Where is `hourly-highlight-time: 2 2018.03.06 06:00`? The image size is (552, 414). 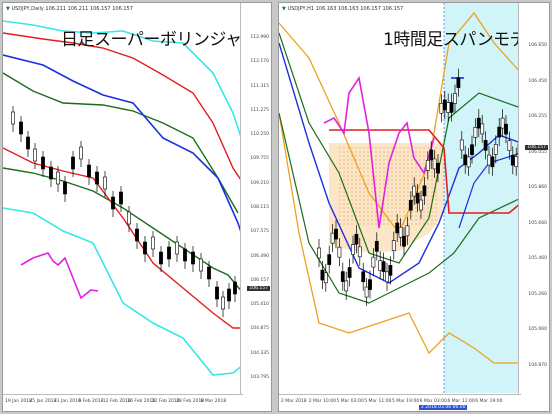
hourly-highlight-time: 2 2018.03.06 06:00 is located at coordinates (443, 407).